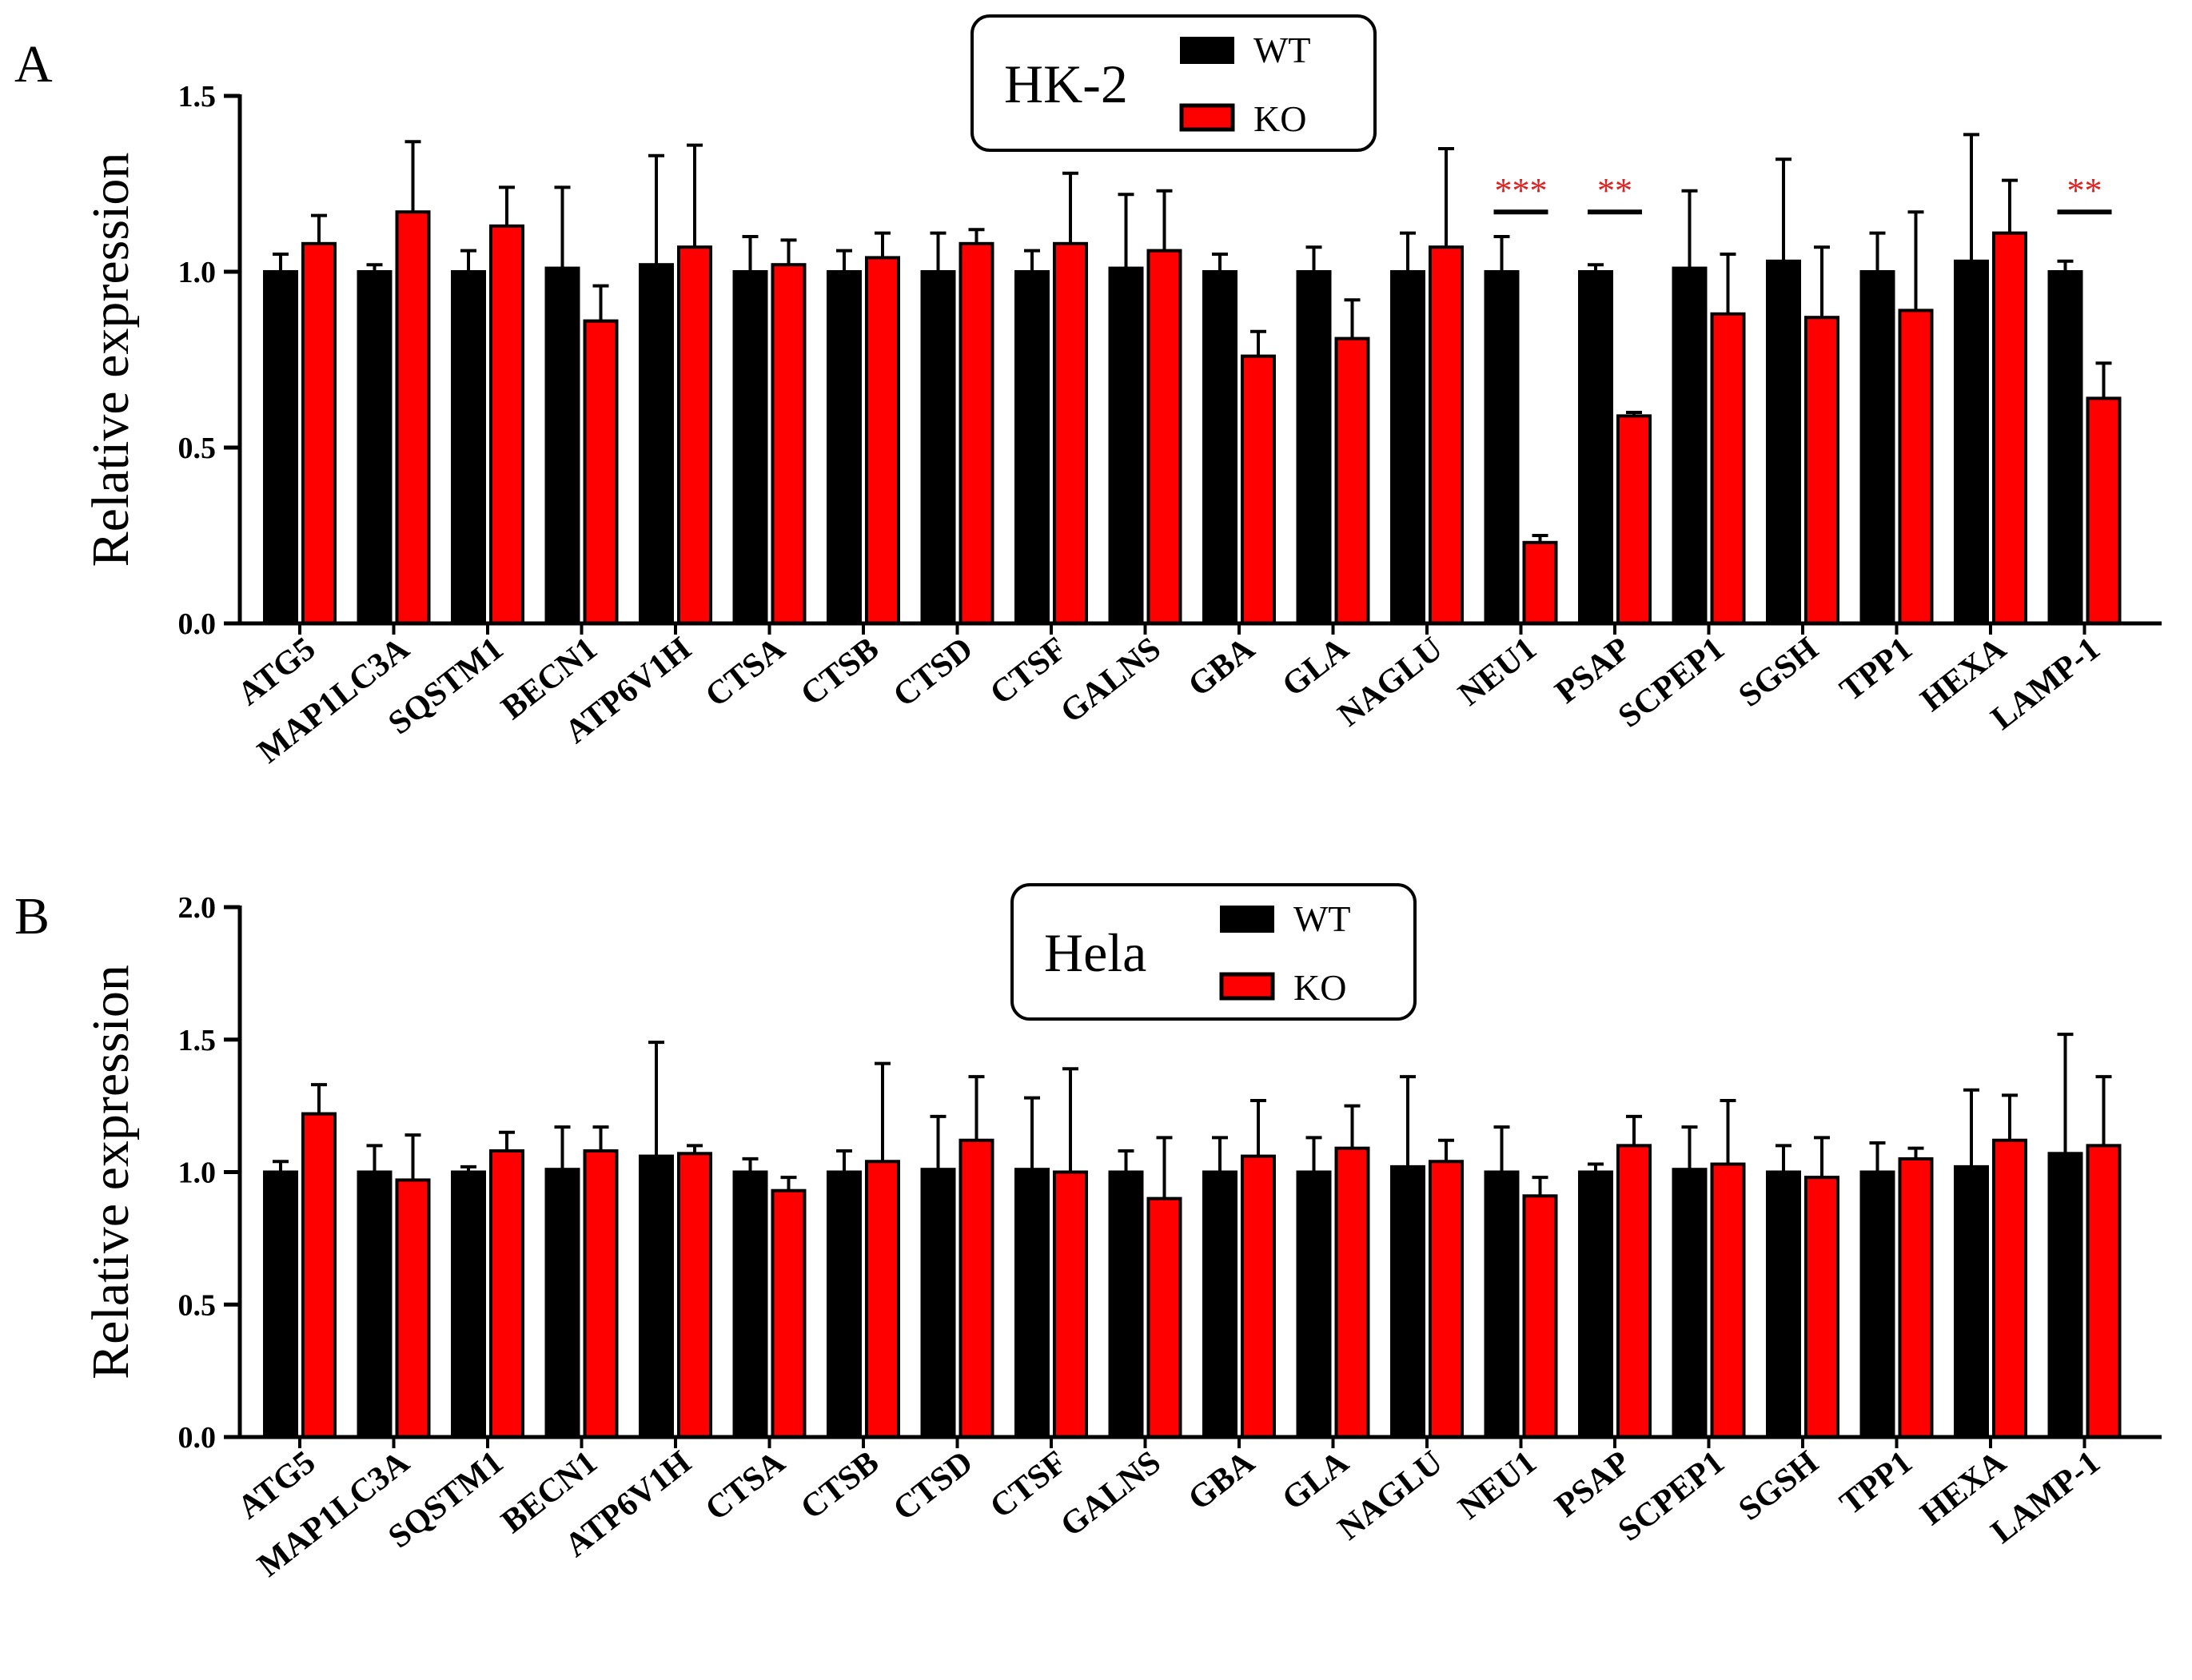 The image size is (2192, 1680). What do you see at coordinates (197, 1040) in the screenshot?
I see `y-tick-label: 1.5` at bounding box center [197, 1040].